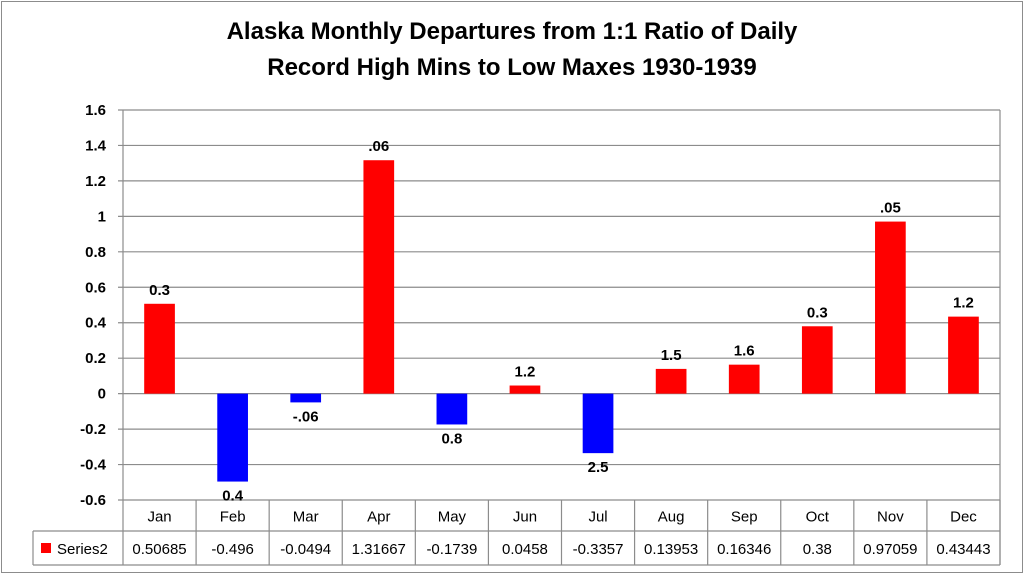 The image size is (1024, 574). I want to click on table-value: -0.3357, so click(598, 549).